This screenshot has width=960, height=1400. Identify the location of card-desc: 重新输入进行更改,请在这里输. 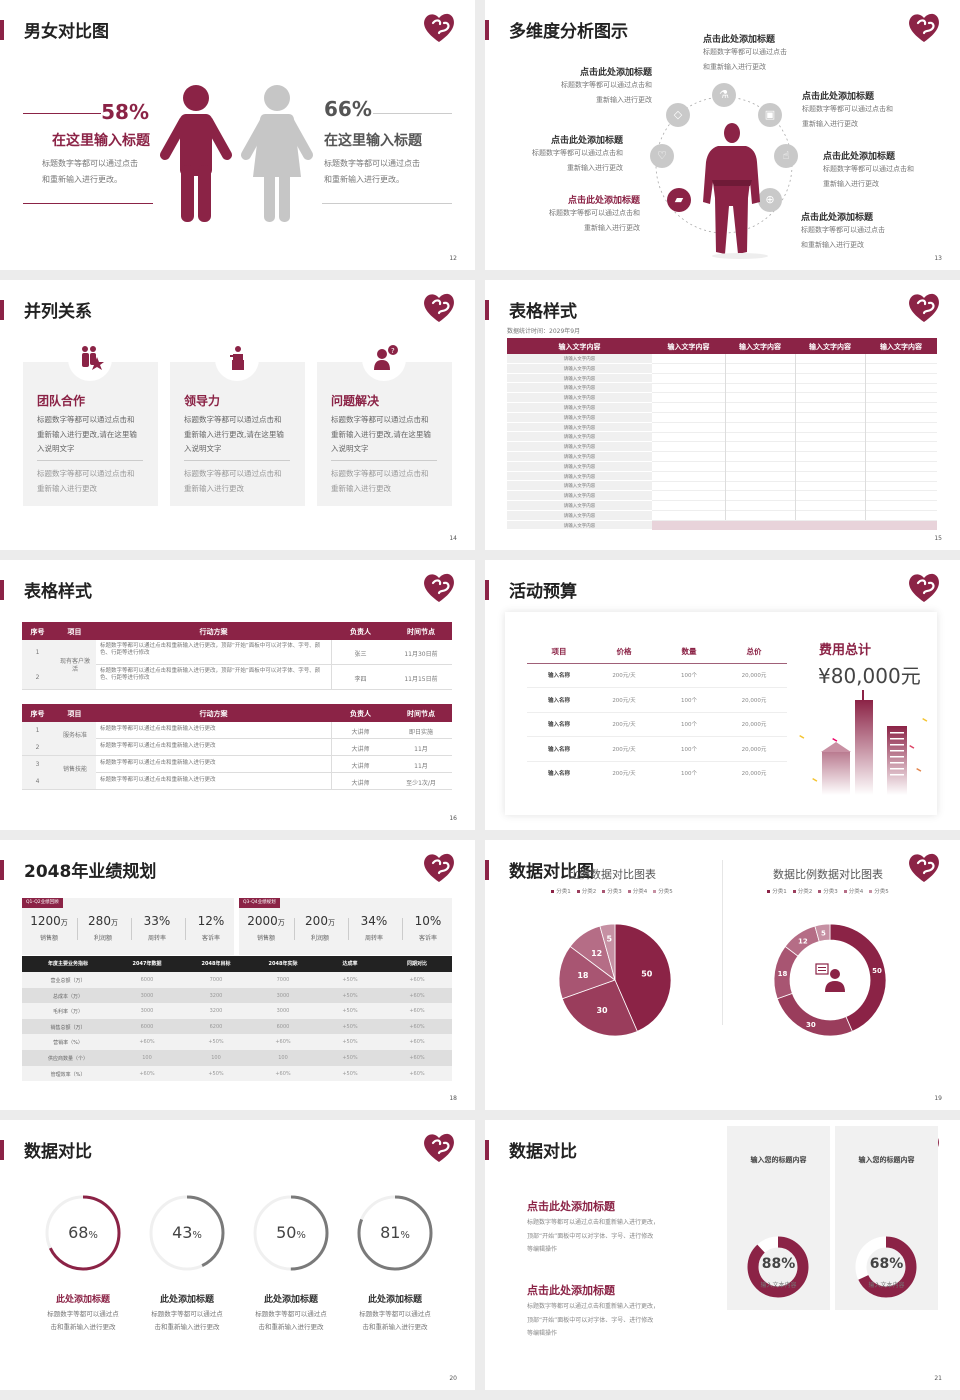
(234, 434).